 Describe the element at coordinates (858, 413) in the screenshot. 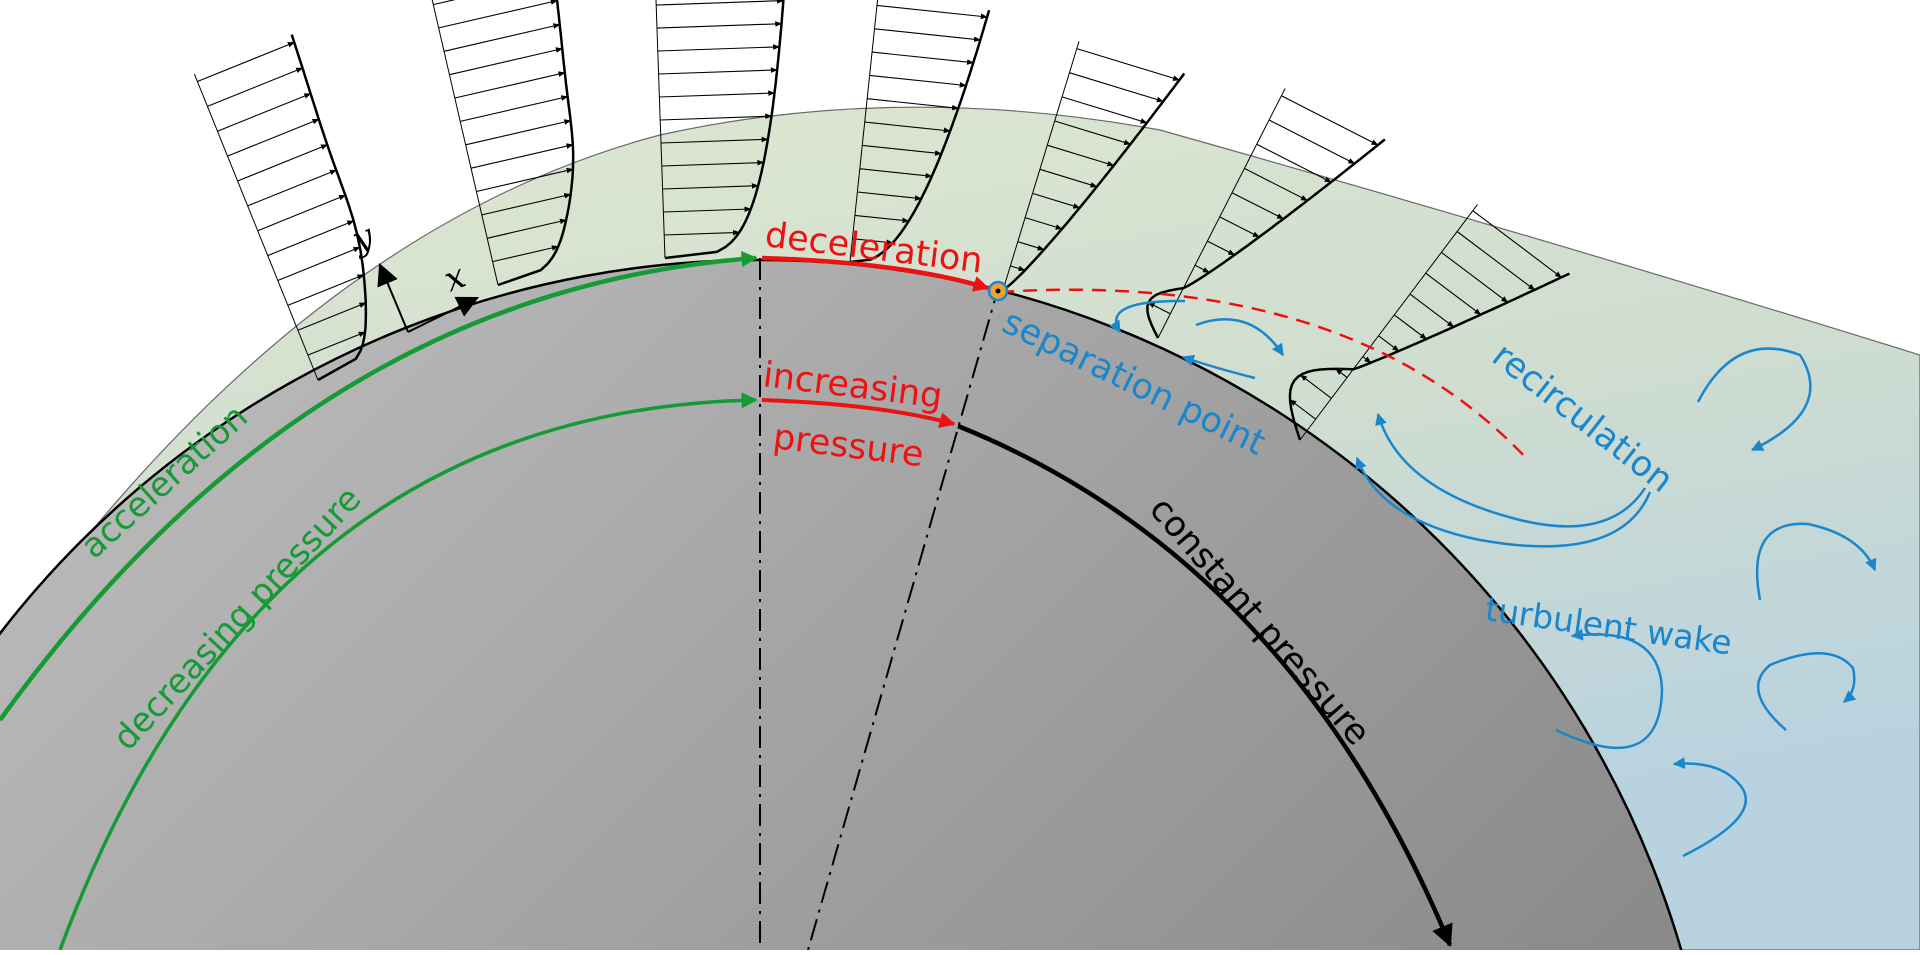

I see `increasing-pressure-arrow` at that location.